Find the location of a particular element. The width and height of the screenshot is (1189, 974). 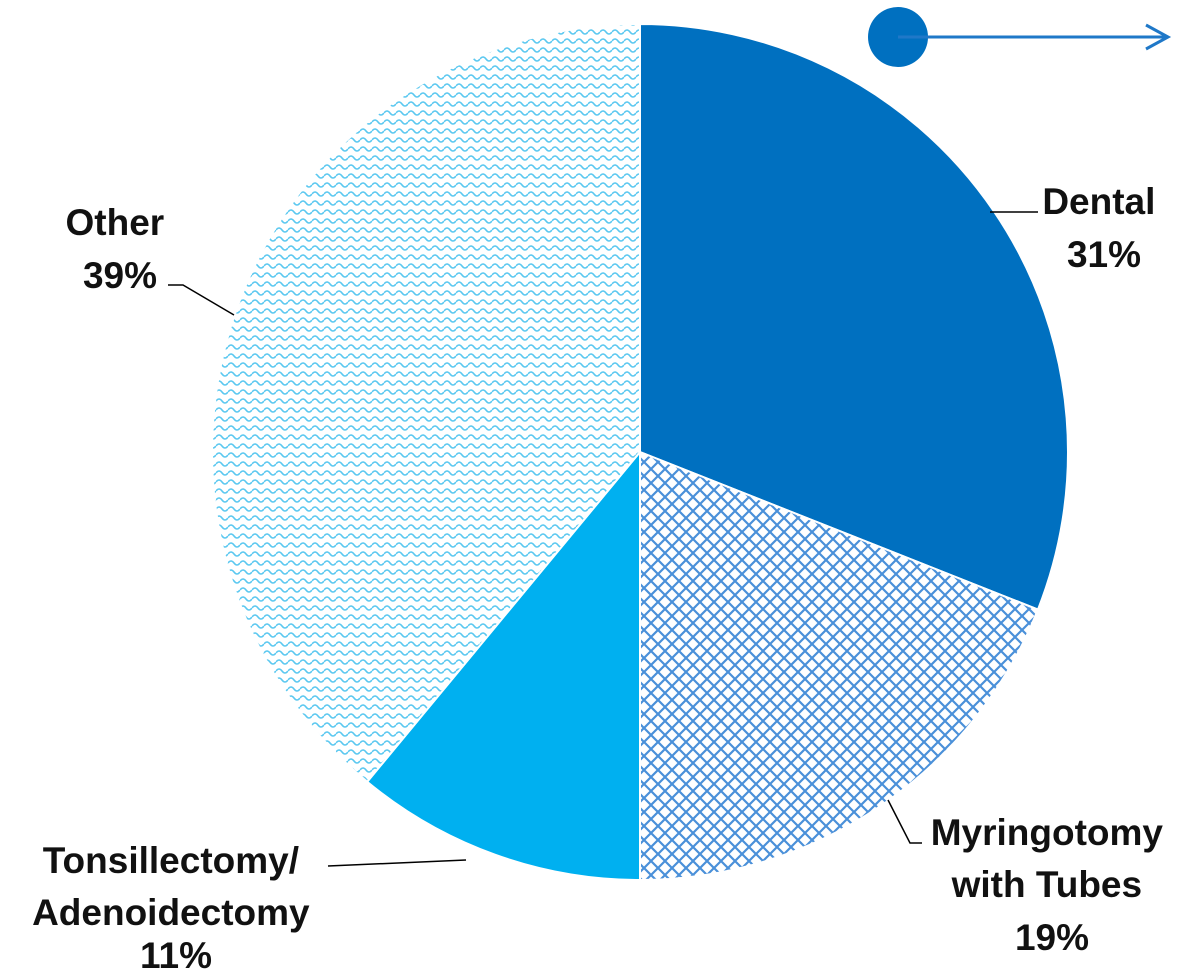

label-other-pct: 39% is located at coordinates (120, 275).